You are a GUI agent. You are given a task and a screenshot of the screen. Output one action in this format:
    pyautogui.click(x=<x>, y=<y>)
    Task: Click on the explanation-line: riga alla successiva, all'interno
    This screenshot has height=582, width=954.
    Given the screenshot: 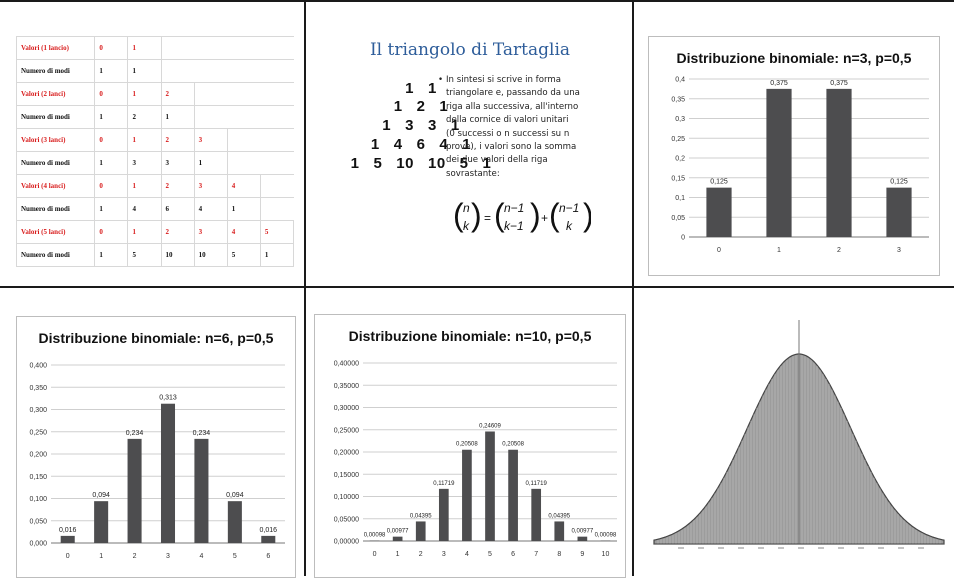 What is the action you would take?
    pyautogui.click(x=539, y=107)
    